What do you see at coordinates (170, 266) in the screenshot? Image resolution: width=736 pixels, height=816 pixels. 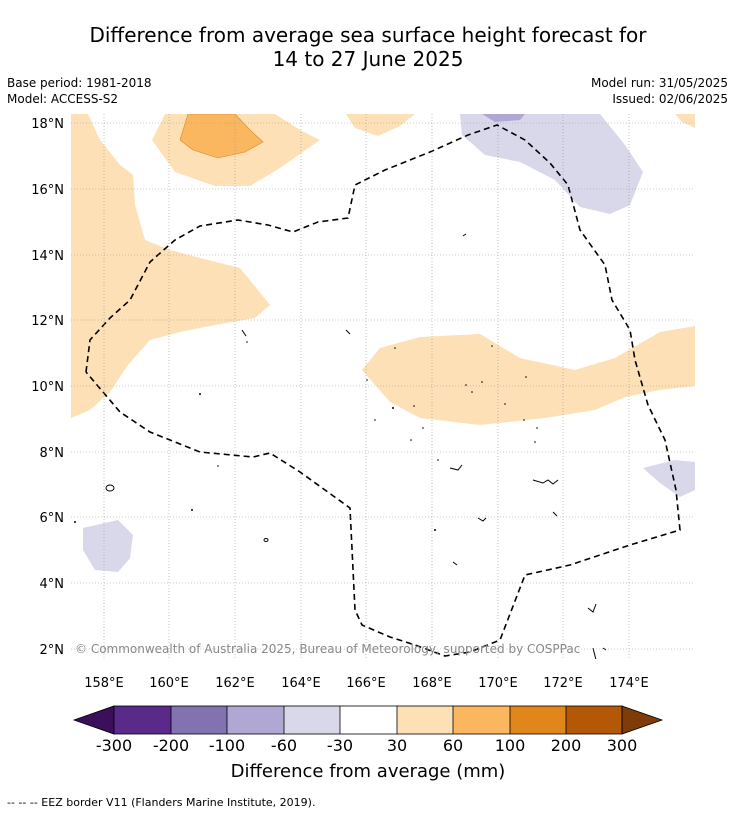 I see `positive-anomaly-west` at bounding box center [170, 266].